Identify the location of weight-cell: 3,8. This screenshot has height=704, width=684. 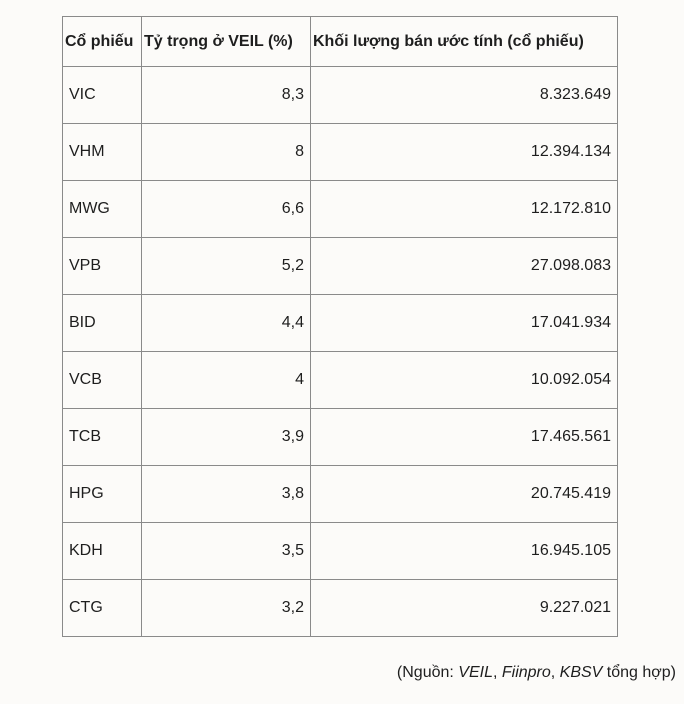
(226, 494).